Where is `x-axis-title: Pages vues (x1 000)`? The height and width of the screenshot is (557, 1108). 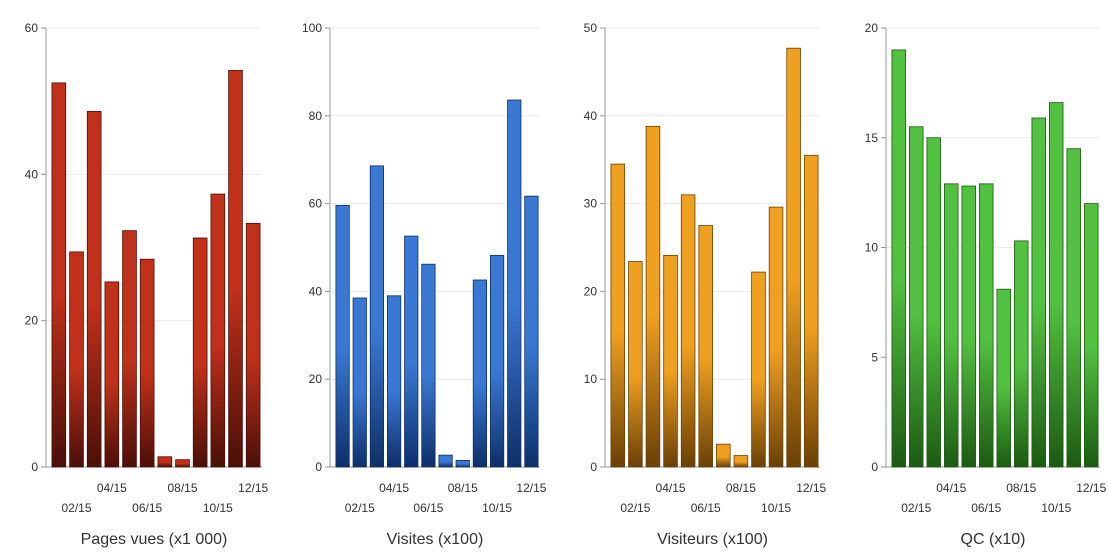 x-axis-title: Pages vues (x1 000) is located at coordinates (154, 539).